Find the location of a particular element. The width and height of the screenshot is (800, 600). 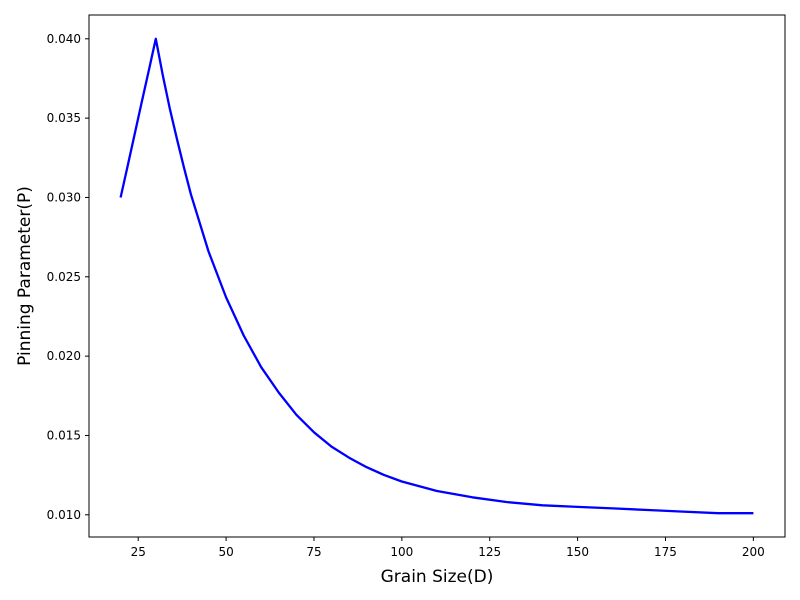

y-tick-label: 0.010 is located at coordinates (64, 515).